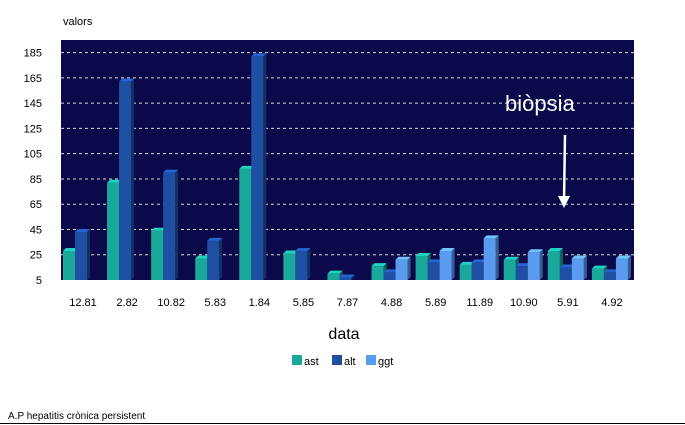  What do you see at coordinates (215, 303) in the screenshot?
I see `x-tick-label: 5.83` at bounding box center [215, 303].